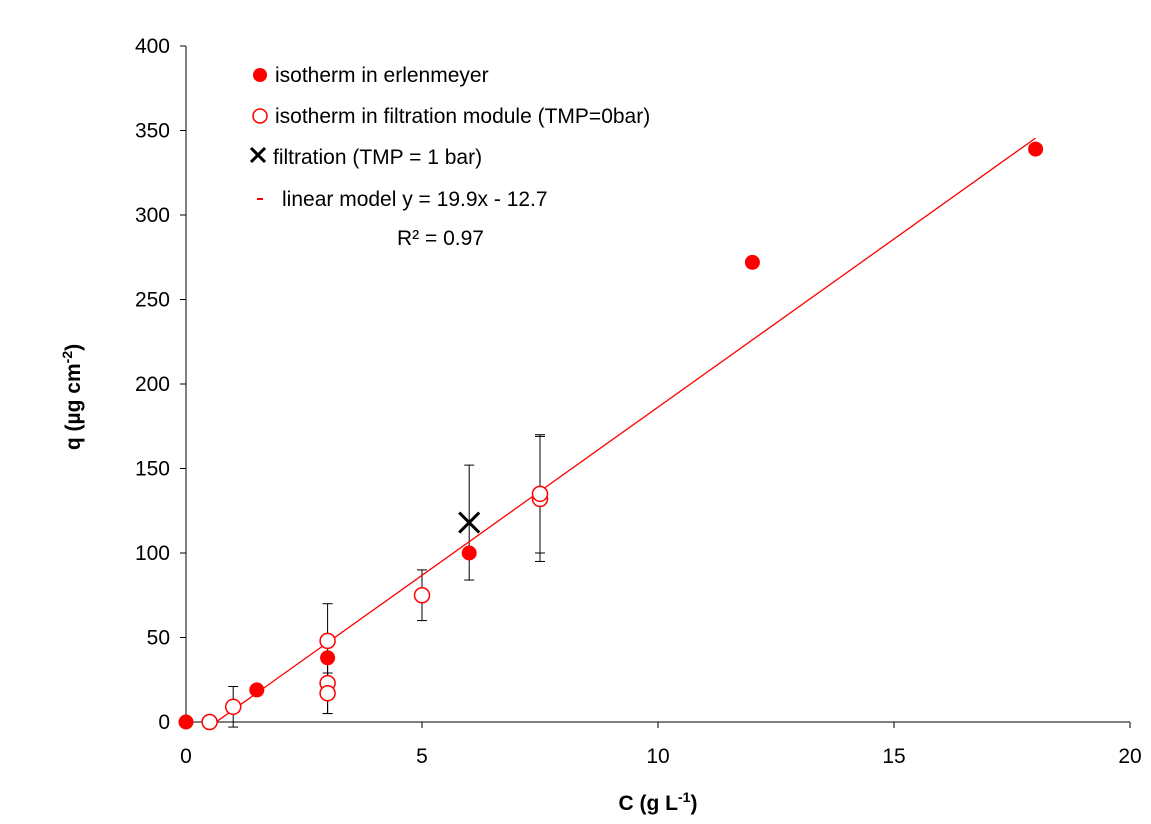 Image resolution: width=1151 pixels, height=824 pixels. Describe the element at coordinates (158, 638) in the screenshot. I see `y-tick-label: 50` at that location.